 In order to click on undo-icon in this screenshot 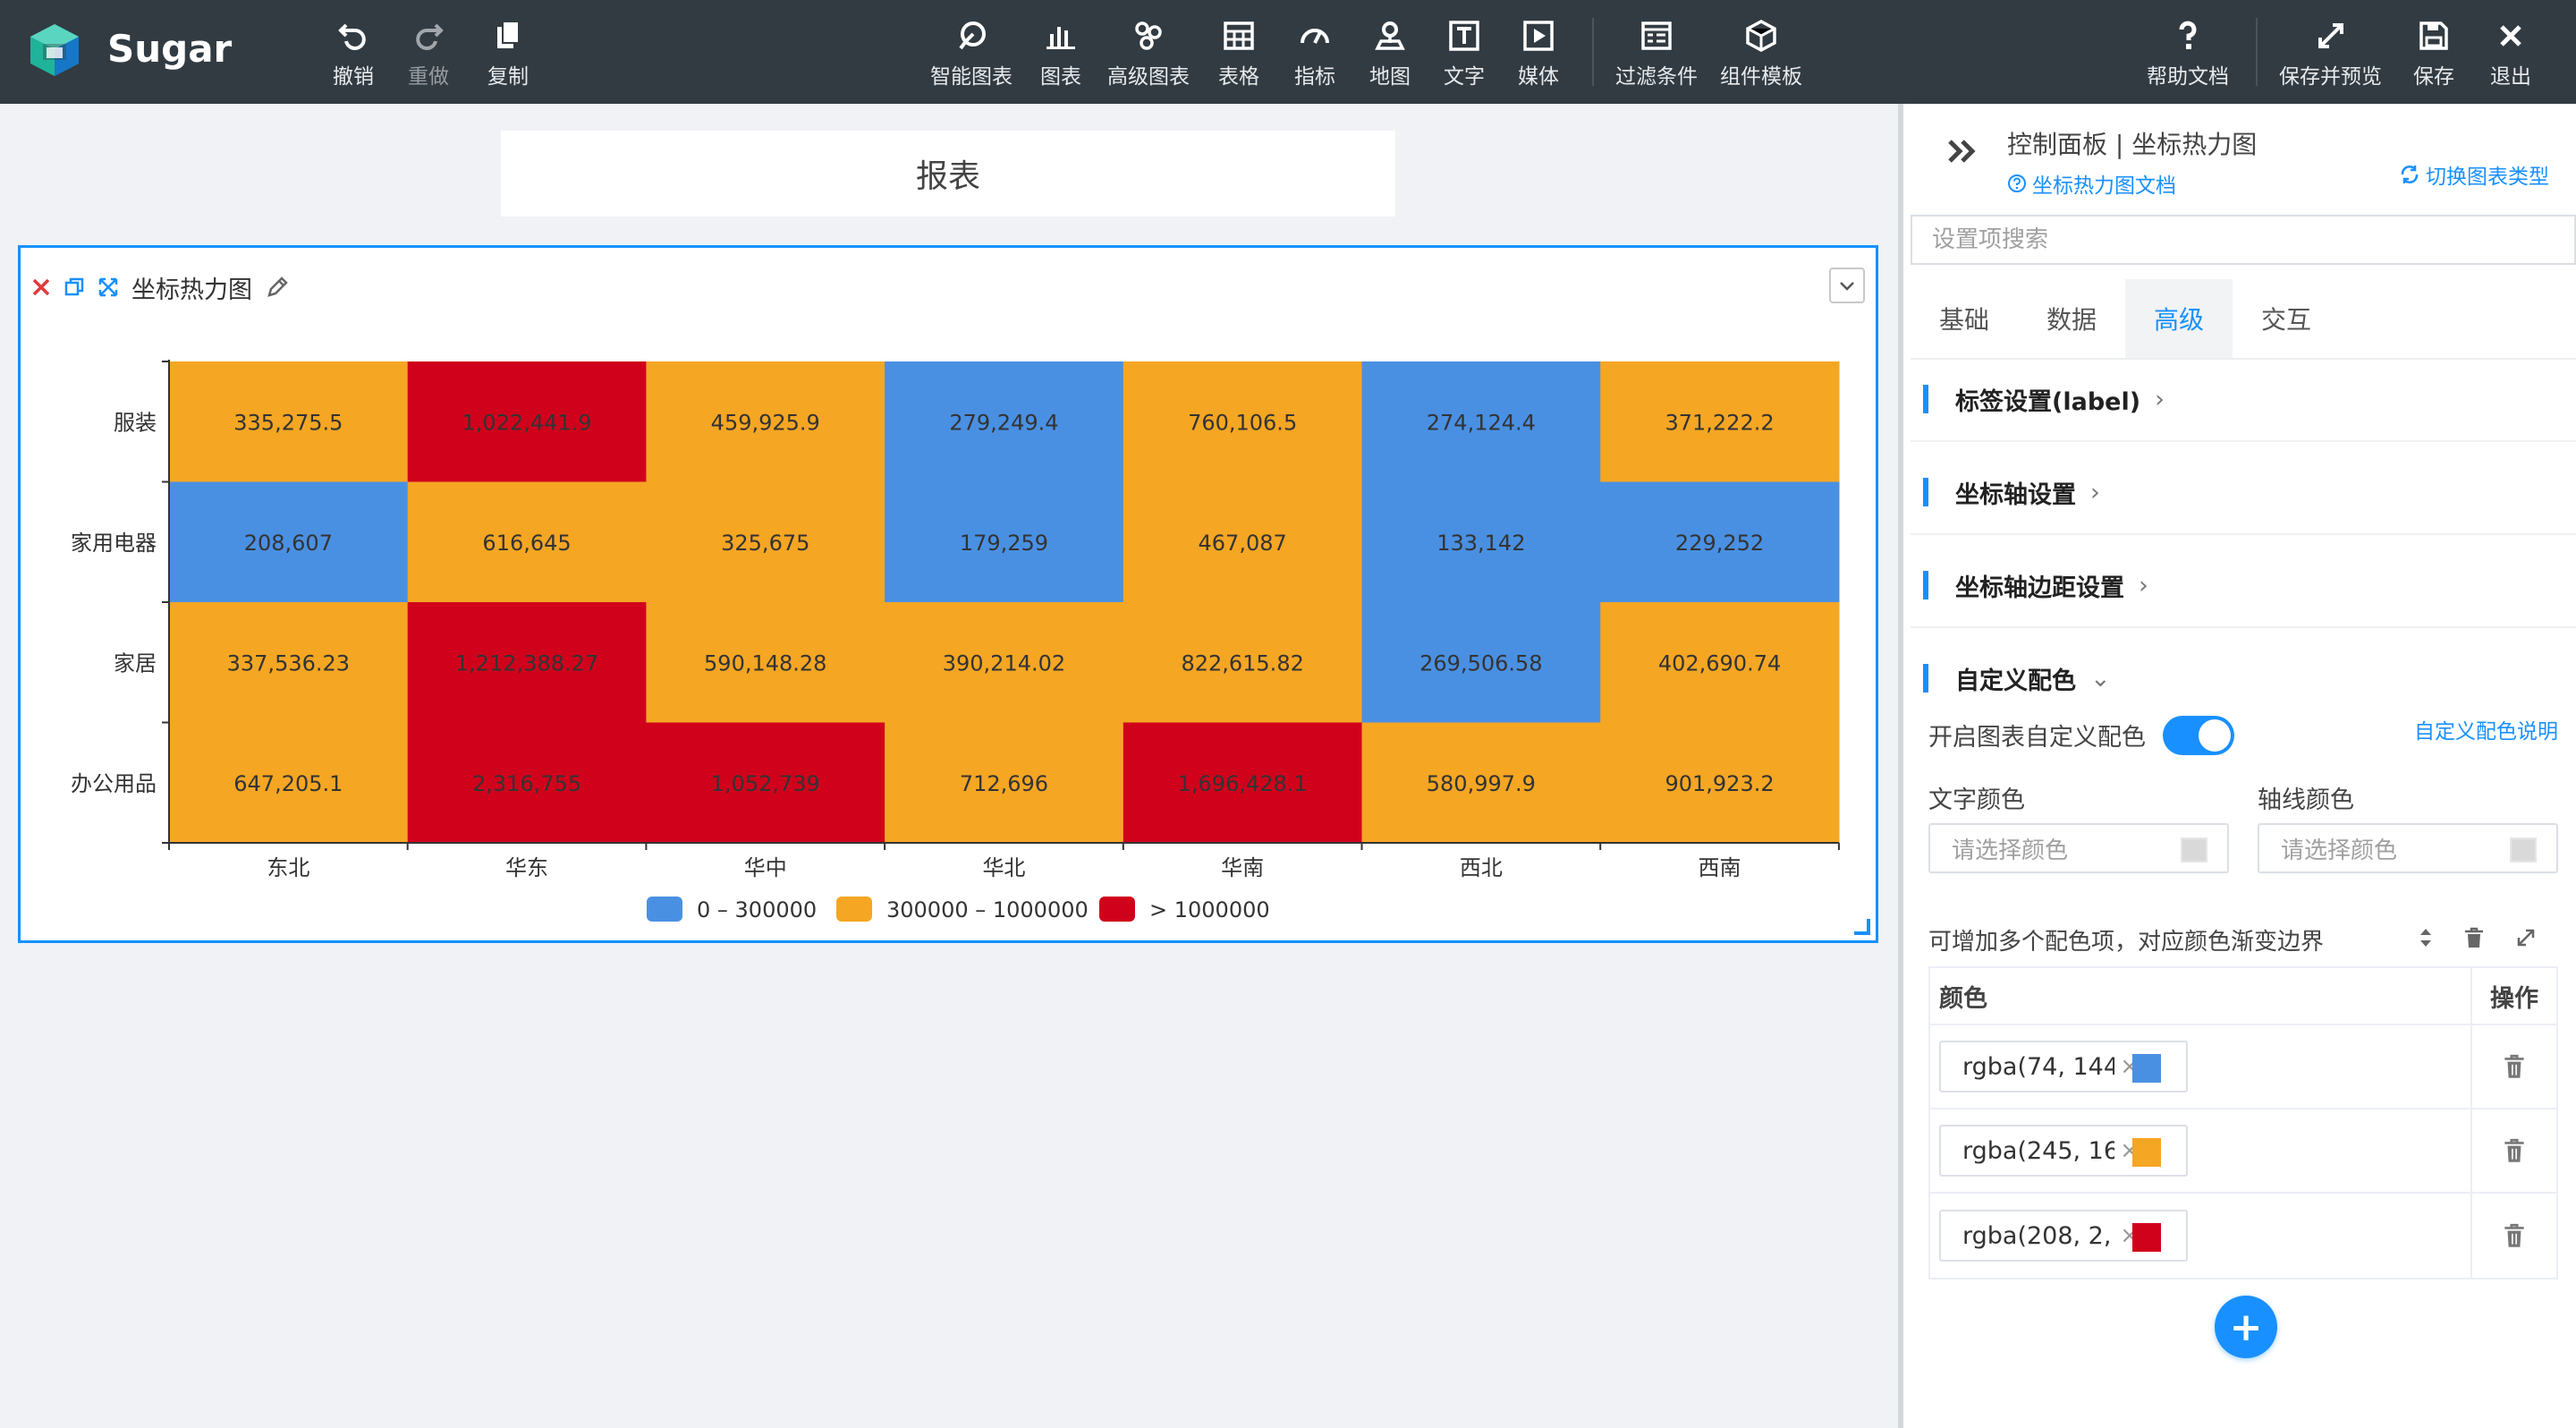, I will do `click(353, 35)`.